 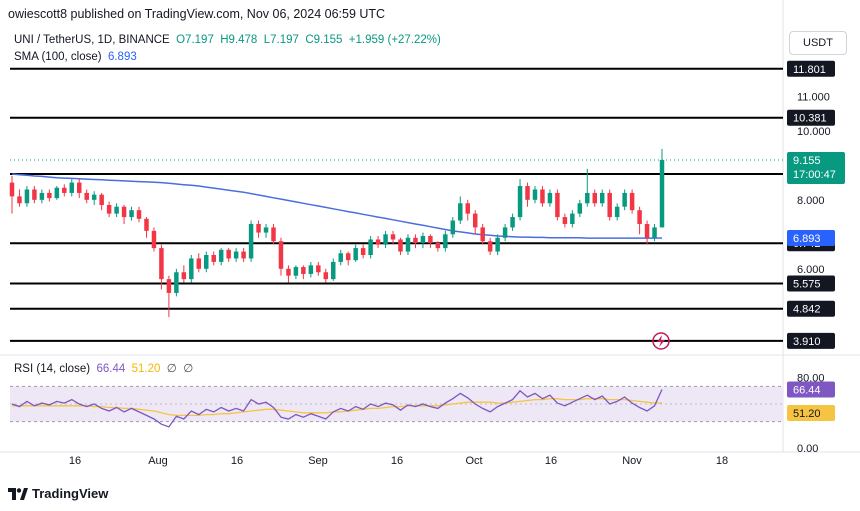 What do you see at coordinates (70, 493) in the screenshot?
I see `logo-text: TradingView` at bounding box center [70, 493].